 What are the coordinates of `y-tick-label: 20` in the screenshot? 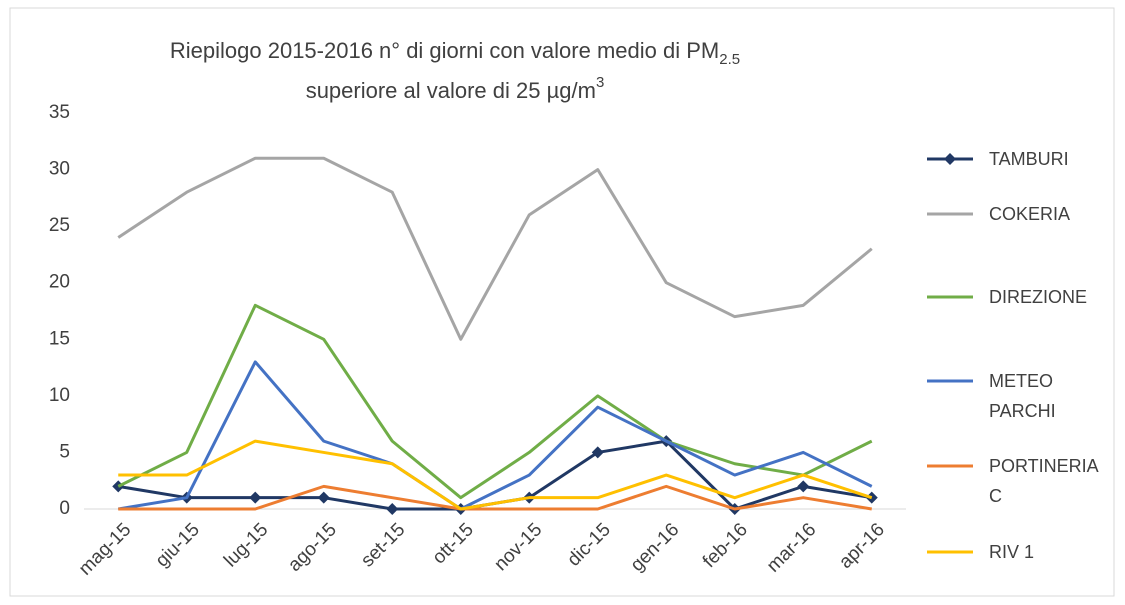 It's located at (59, 282).